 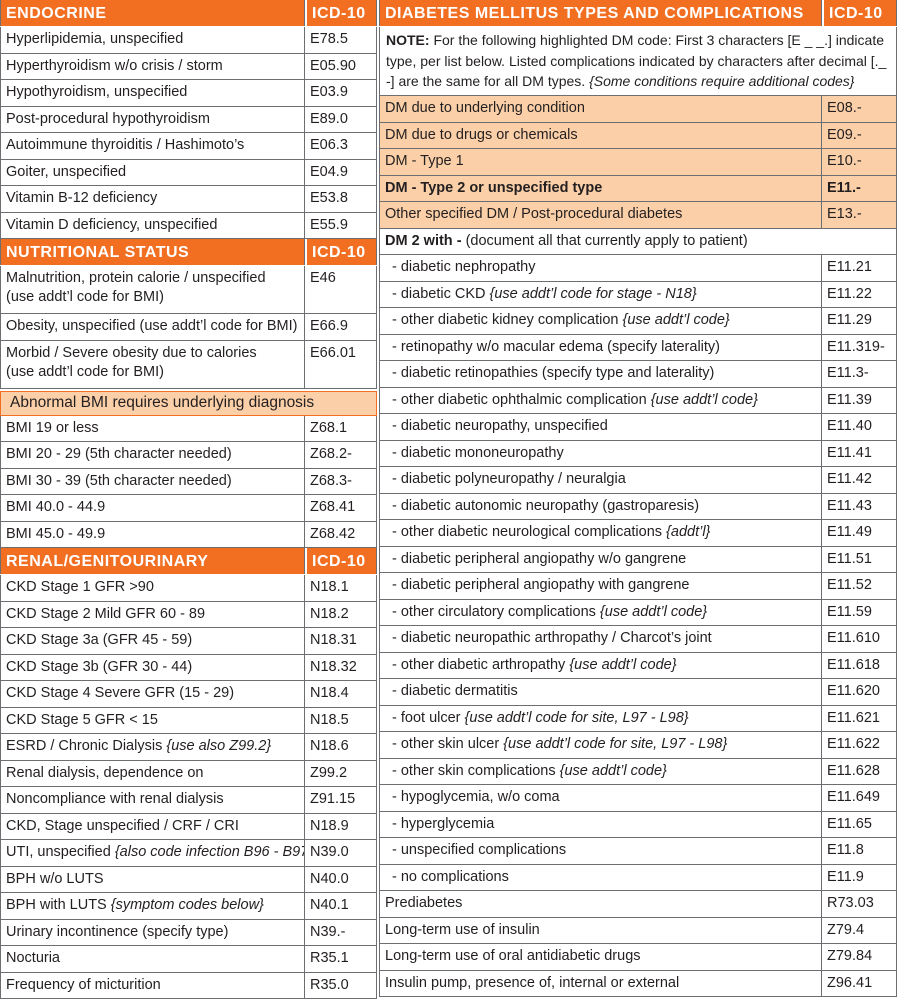 I want to click on code: N18.1, so click(x=341, y=588).